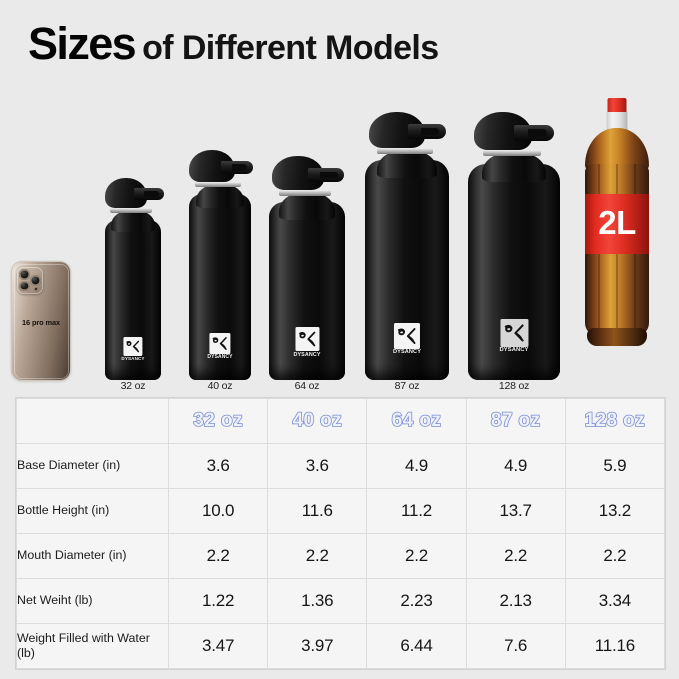 Image resolution: width=679 pixels, height=679 pixels. What do you see at coordinates (317, 556) in the screenshot?
I see `cell-mouth-diameter-40oz: 2.2` at bounding box center [317, 556].